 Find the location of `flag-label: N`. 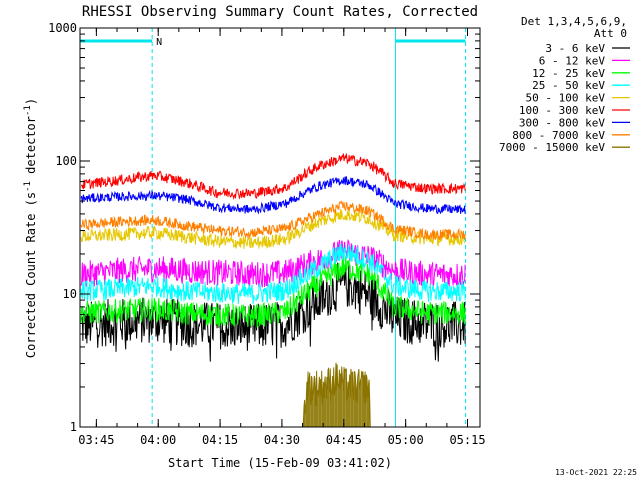

flag-label: N is located at coordinates (159, 42).